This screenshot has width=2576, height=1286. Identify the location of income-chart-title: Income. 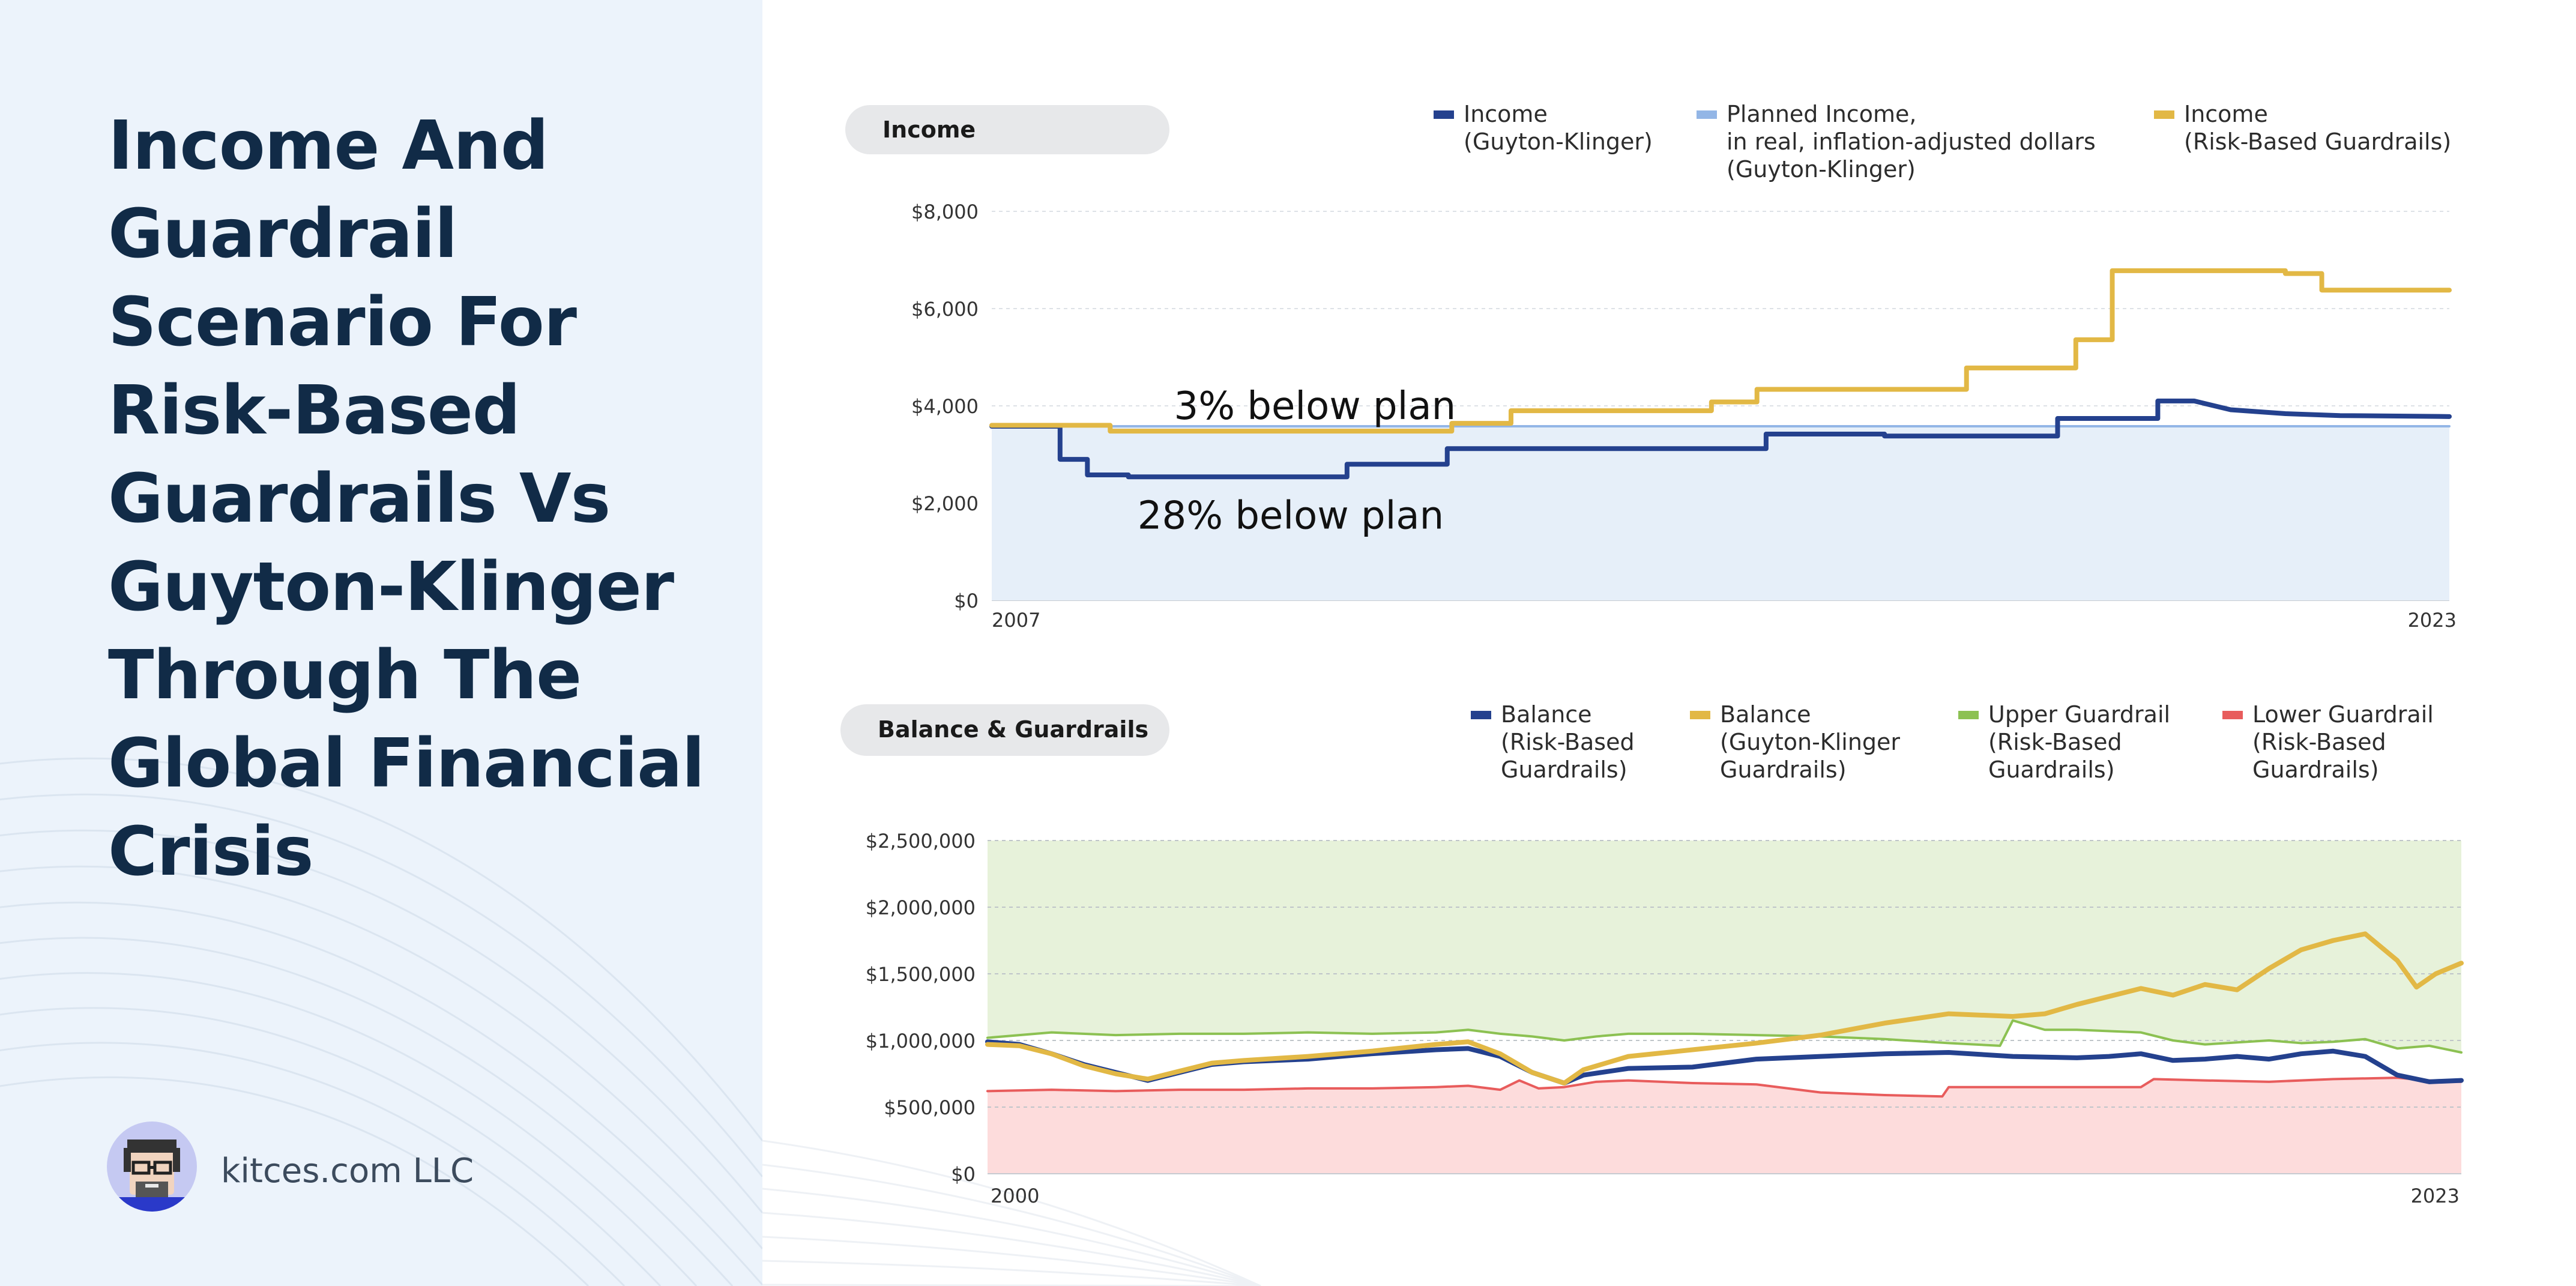
(929, 129).